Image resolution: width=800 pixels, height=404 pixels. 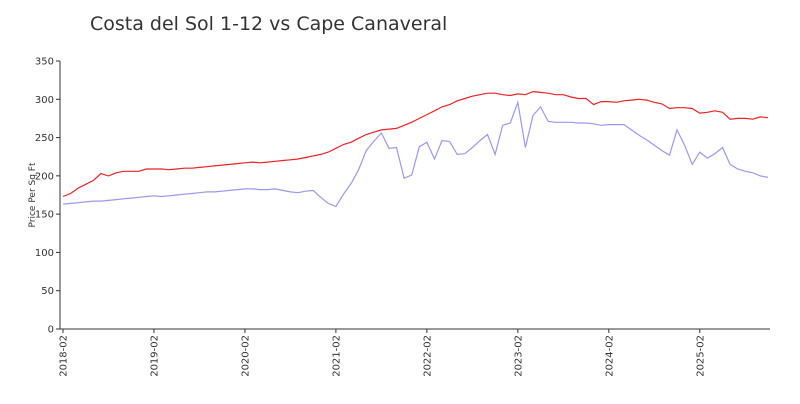 What do you see at coordinates (51, 330) in the screenshot?
I see `y-tick-label: 0` at bounding box center [51, 330].